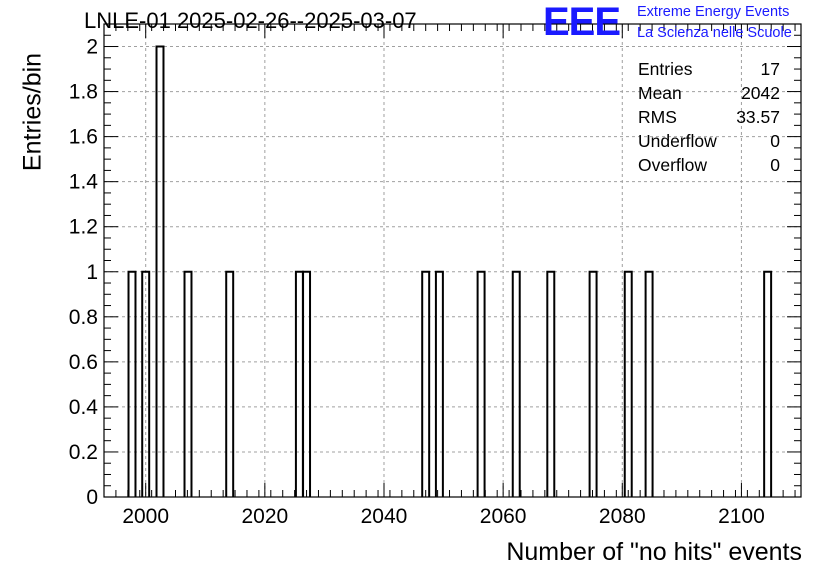 The image size is (836, 572). Describe the element at coordinates (83, 227) in the screenshot. I see `y-tick-label: 1.2` at that location.